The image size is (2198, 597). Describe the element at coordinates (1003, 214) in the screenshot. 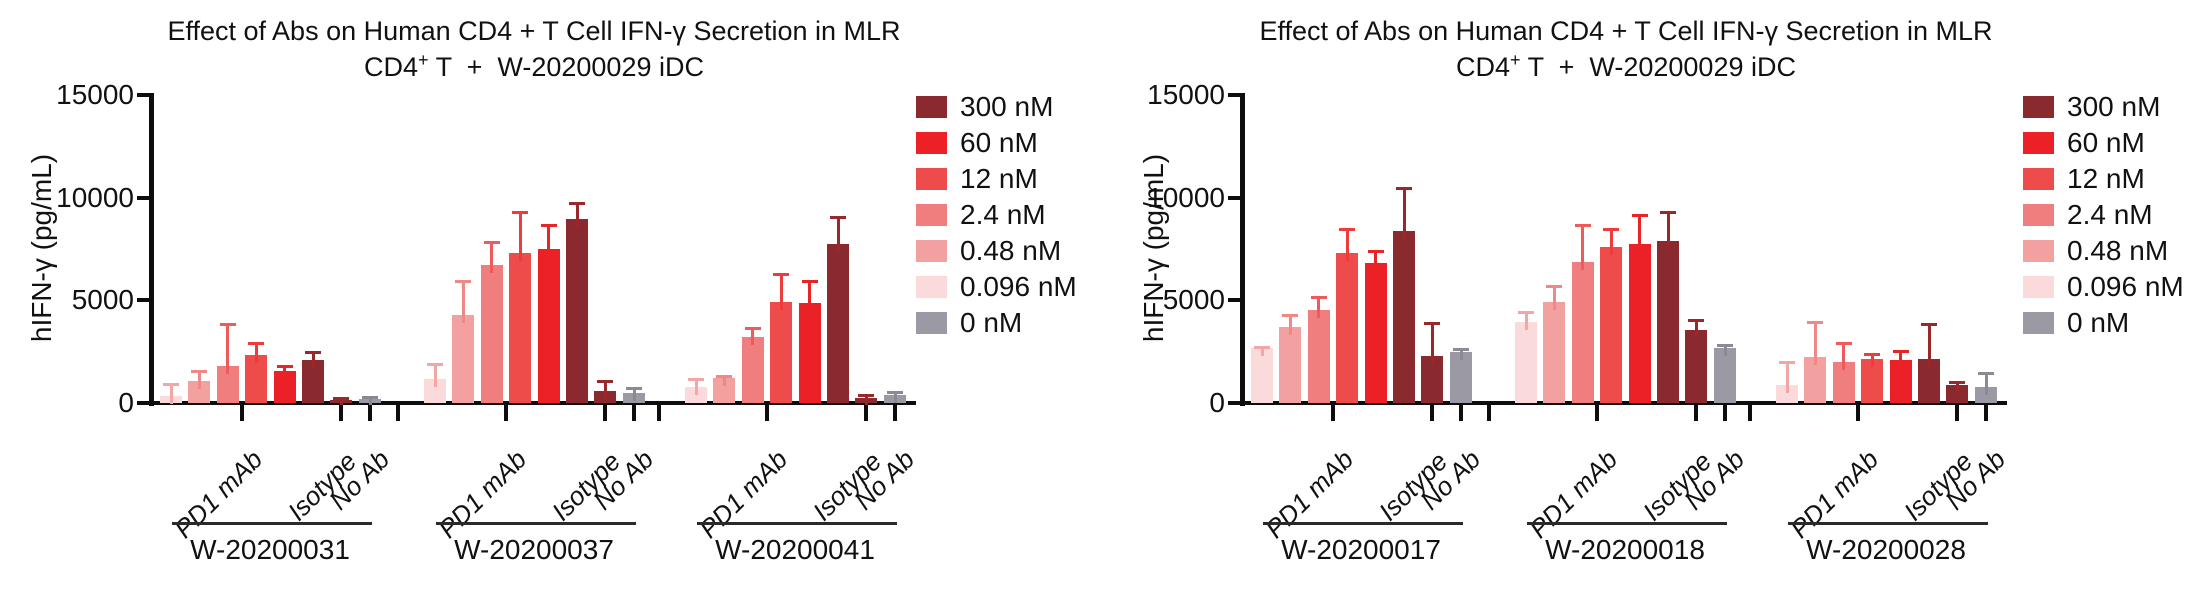

I see `legend-label: 2.4 nM` at that location.